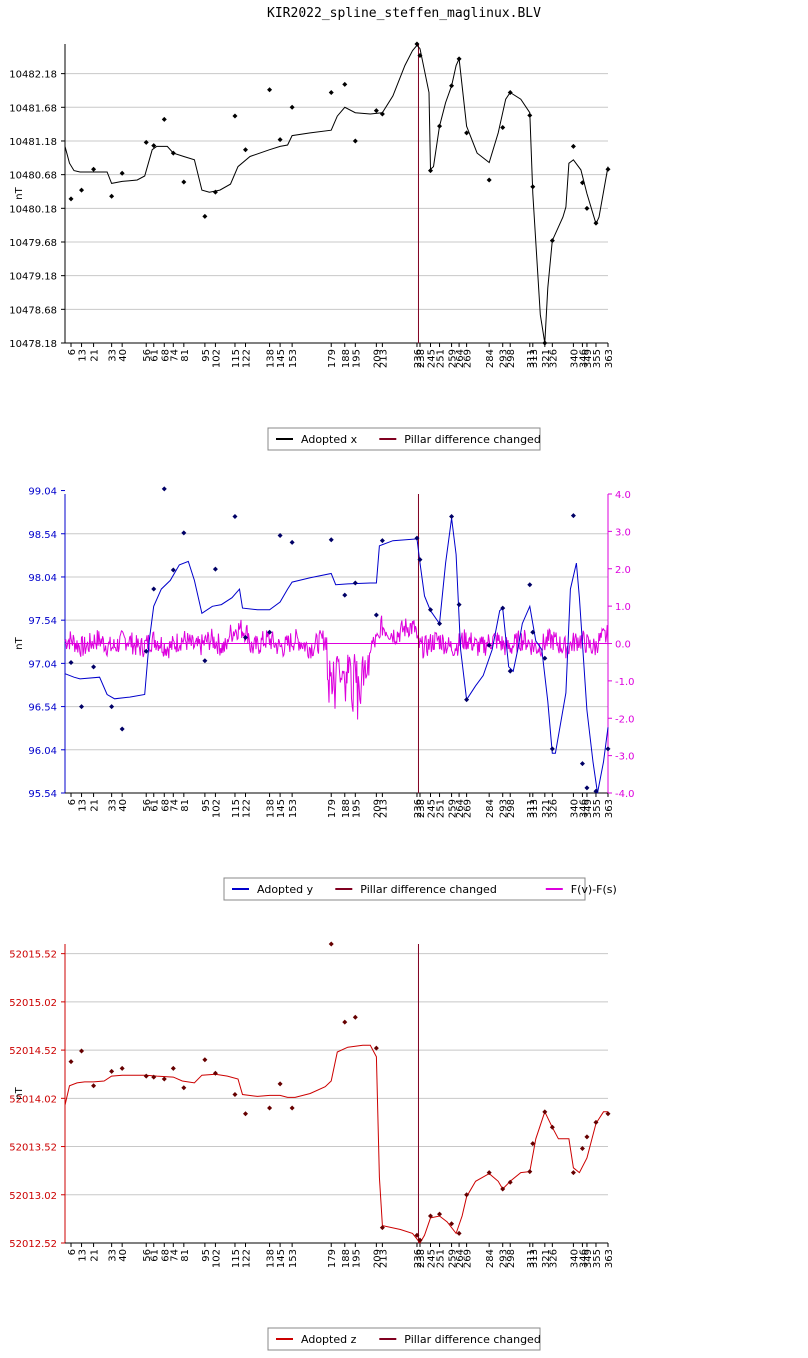  Describe the element at coordinates (42, 708) in the screenshot. I see `y-tick-label: 96.54` at that location.